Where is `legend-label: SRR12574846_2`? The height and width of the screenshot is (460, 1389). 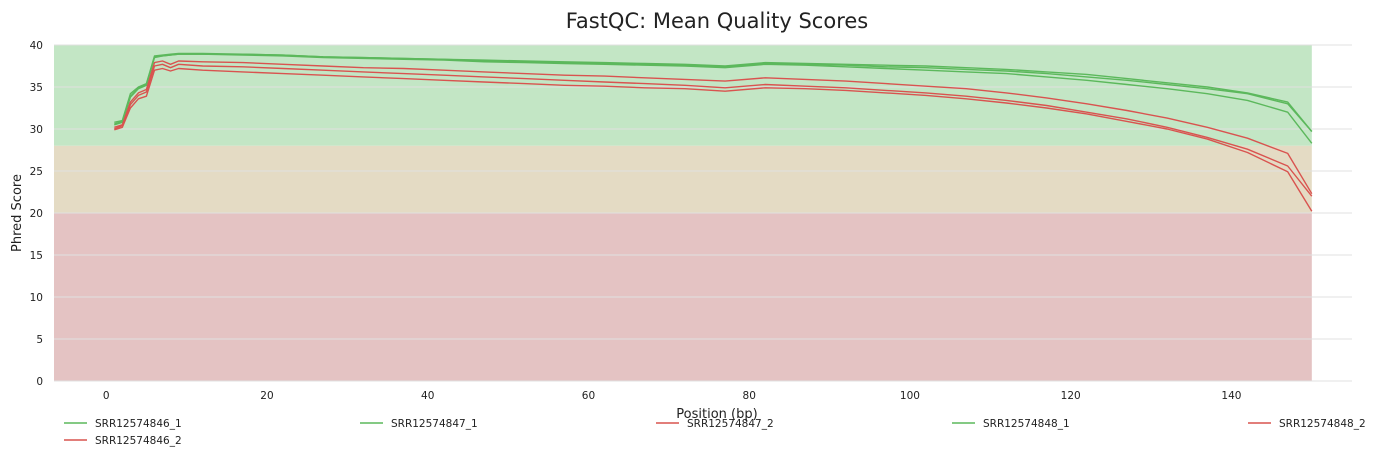
legend-label: SRR12574846_2 is located at coordinates (138, 441).